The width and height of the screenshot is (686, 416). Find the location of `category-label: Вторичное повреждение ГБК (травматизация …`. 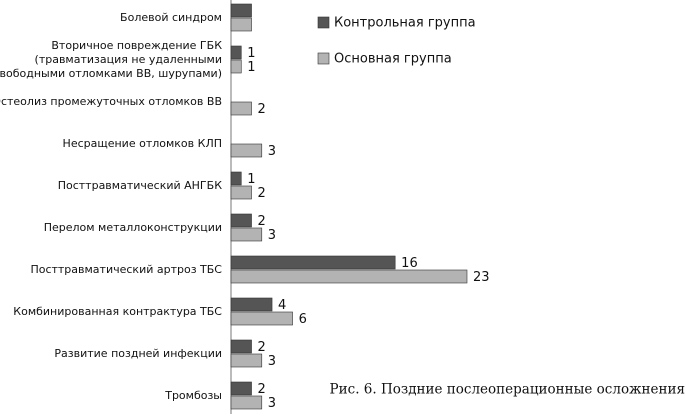

category-label: Вторичное повреждение ГБК (травматизация … is located at coordinates (111, 59).